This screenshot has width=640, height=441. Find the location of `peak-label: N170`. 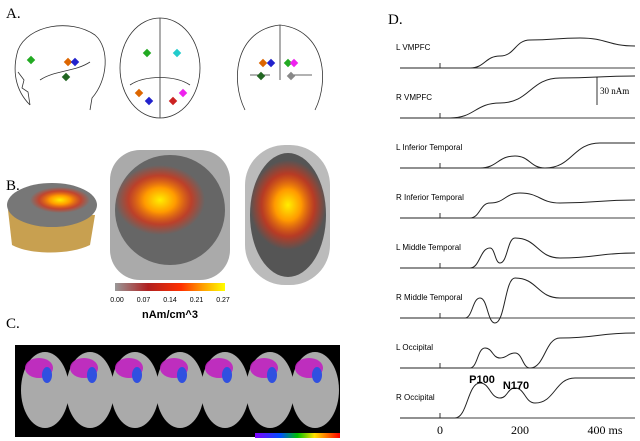

peak-label: N170 is located at coordinates (516, 386).